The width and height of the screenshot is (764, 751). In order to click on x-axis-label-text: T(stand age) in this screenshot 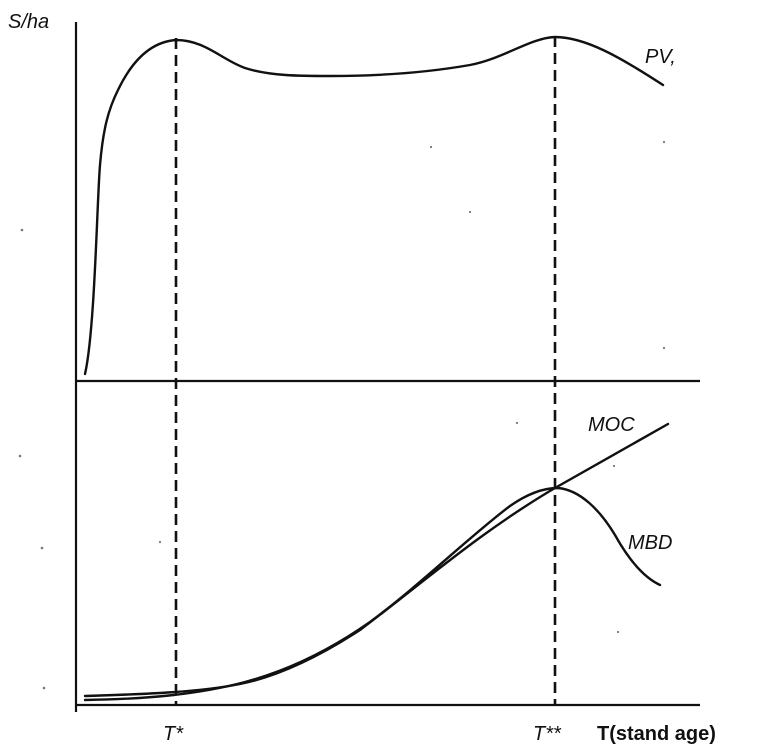, I will do `click(656, 734)`.